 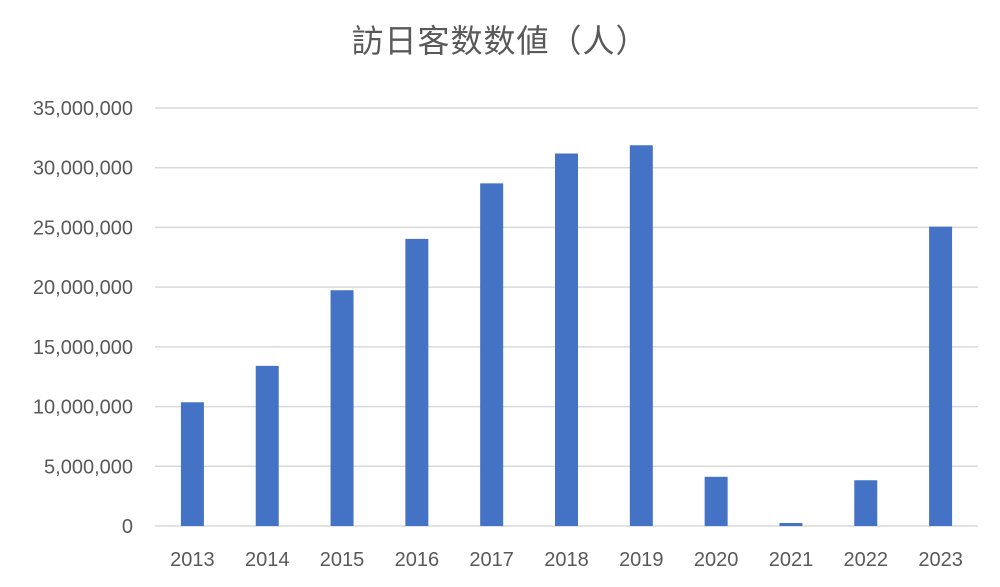 What do you see at coordinates (192, 560) in the screenshot?
I see `x-tick-label: 2013` at bounding box center [192, 560].